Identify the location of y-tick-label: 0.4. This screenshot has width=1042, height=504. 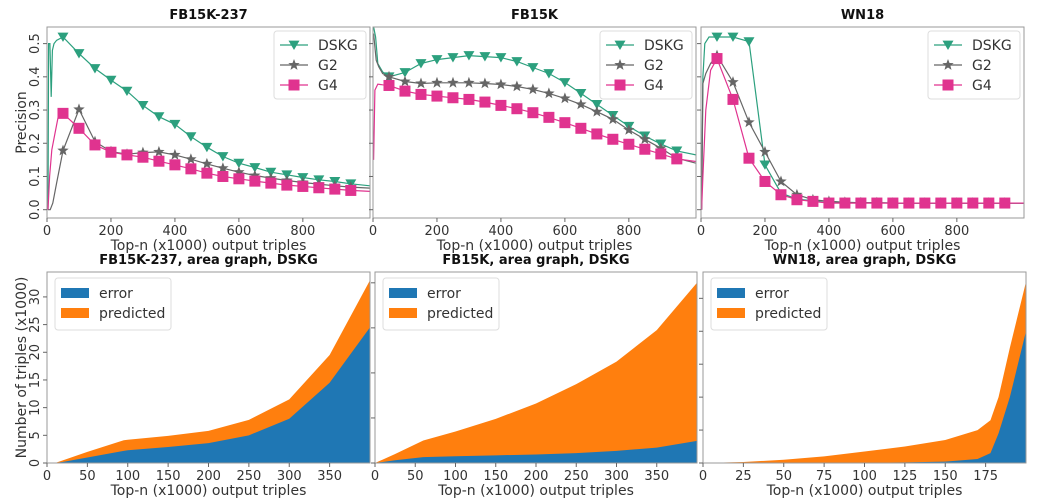
(35, 76).